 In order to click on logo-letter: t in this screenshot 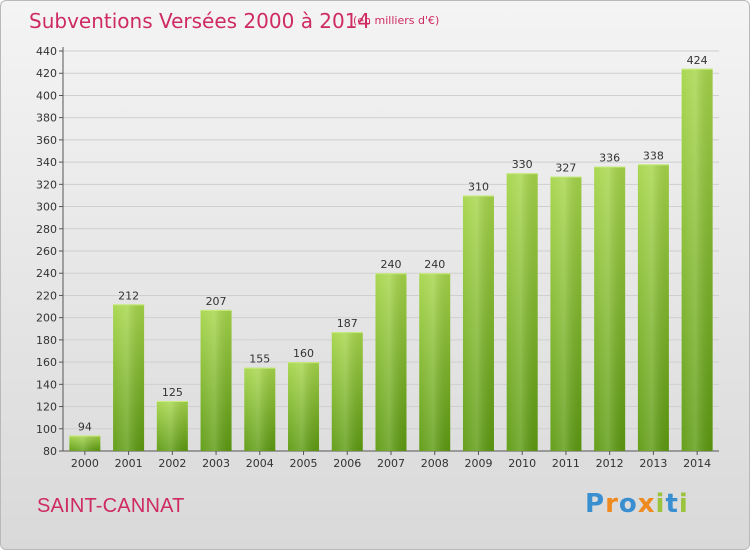, I will do `click(672, 504)`.